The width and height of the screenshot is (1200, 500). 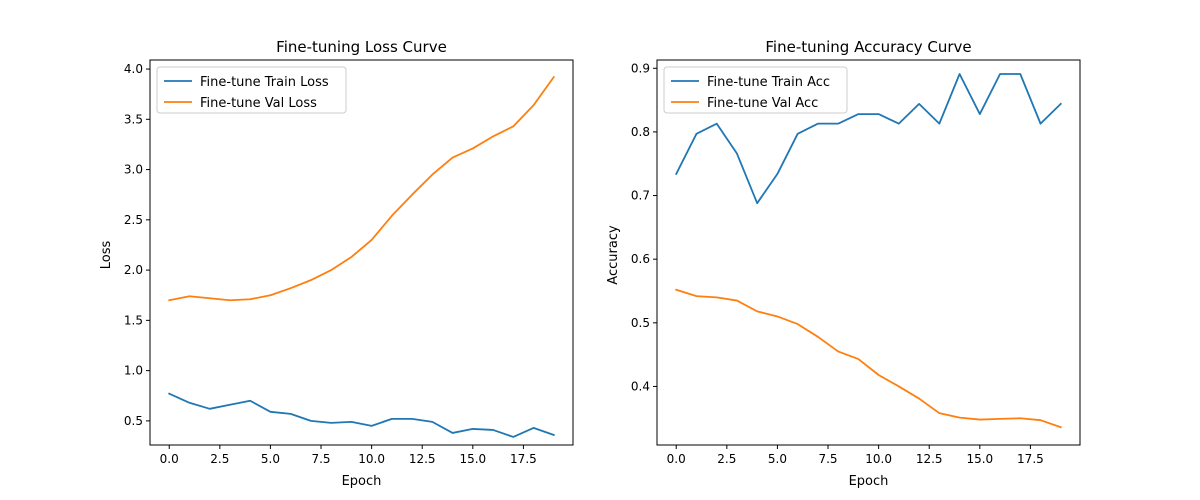 I want to click on y-tick-label: 1.0, so click(x=133, y=371).